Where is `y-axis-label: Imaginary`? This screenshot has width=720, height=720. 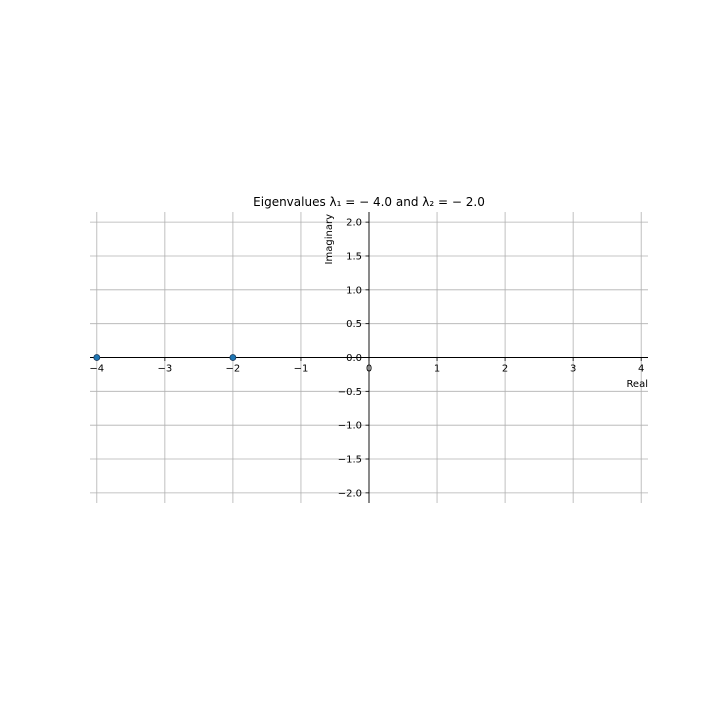 y-axis-label: Imaginary is located at coordinates (329, 239).